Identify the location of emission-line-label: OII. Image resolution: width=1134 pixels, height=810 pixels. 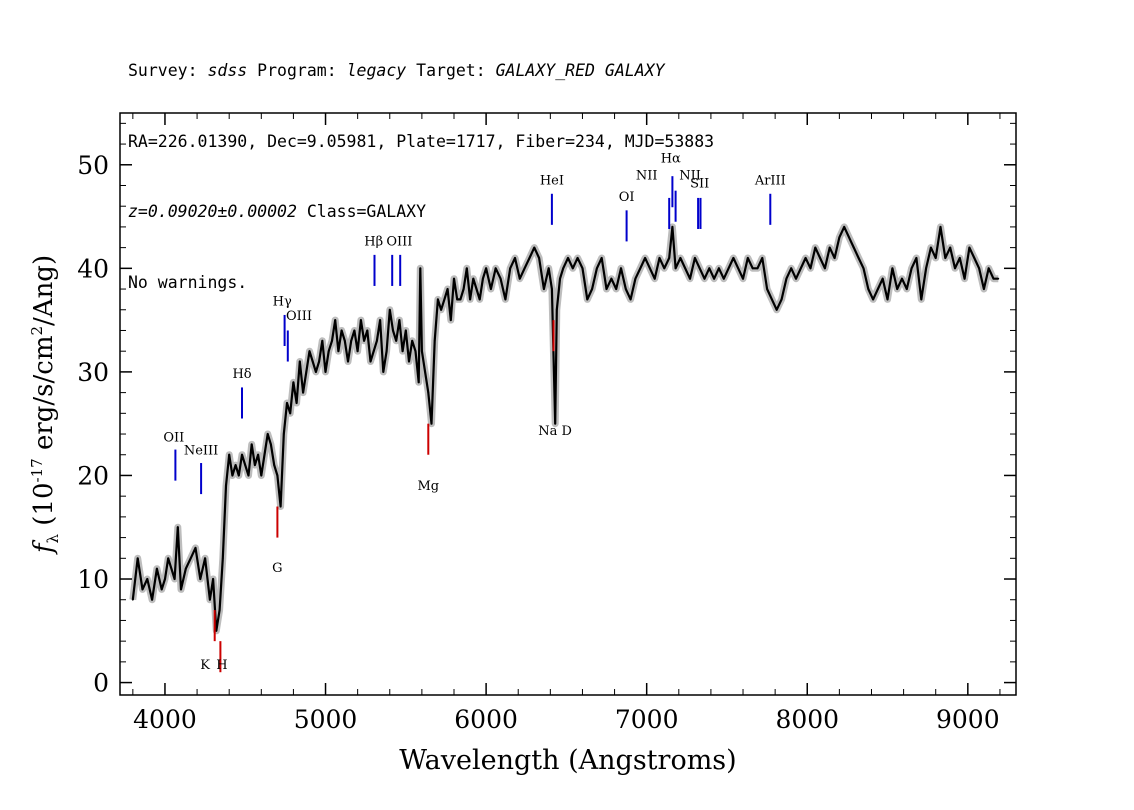
(173, 437).